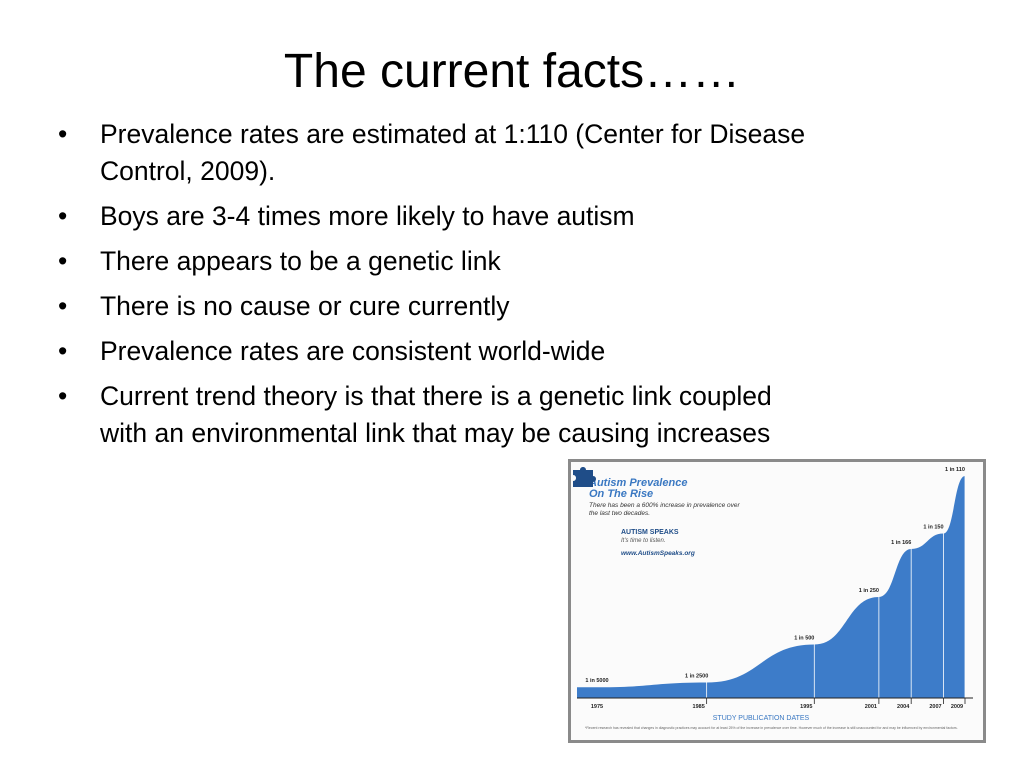 The width and height of the screenshot is (1024, 768). Describe the element at coordinates (955, 470) in the screenshot. I see `point-label: 1 in 110` at that location.